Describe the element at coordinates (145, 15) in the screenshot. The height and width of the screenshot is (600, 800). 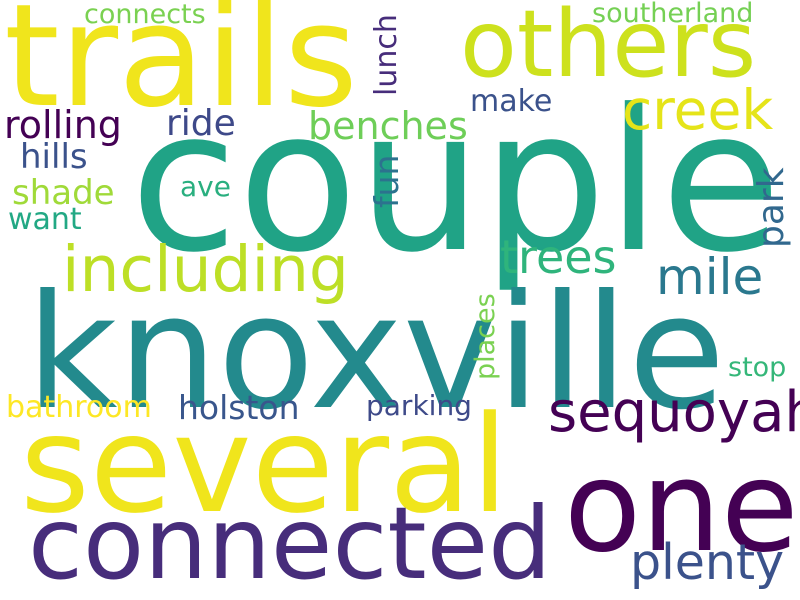
I see `word-connects: connects` at that location.